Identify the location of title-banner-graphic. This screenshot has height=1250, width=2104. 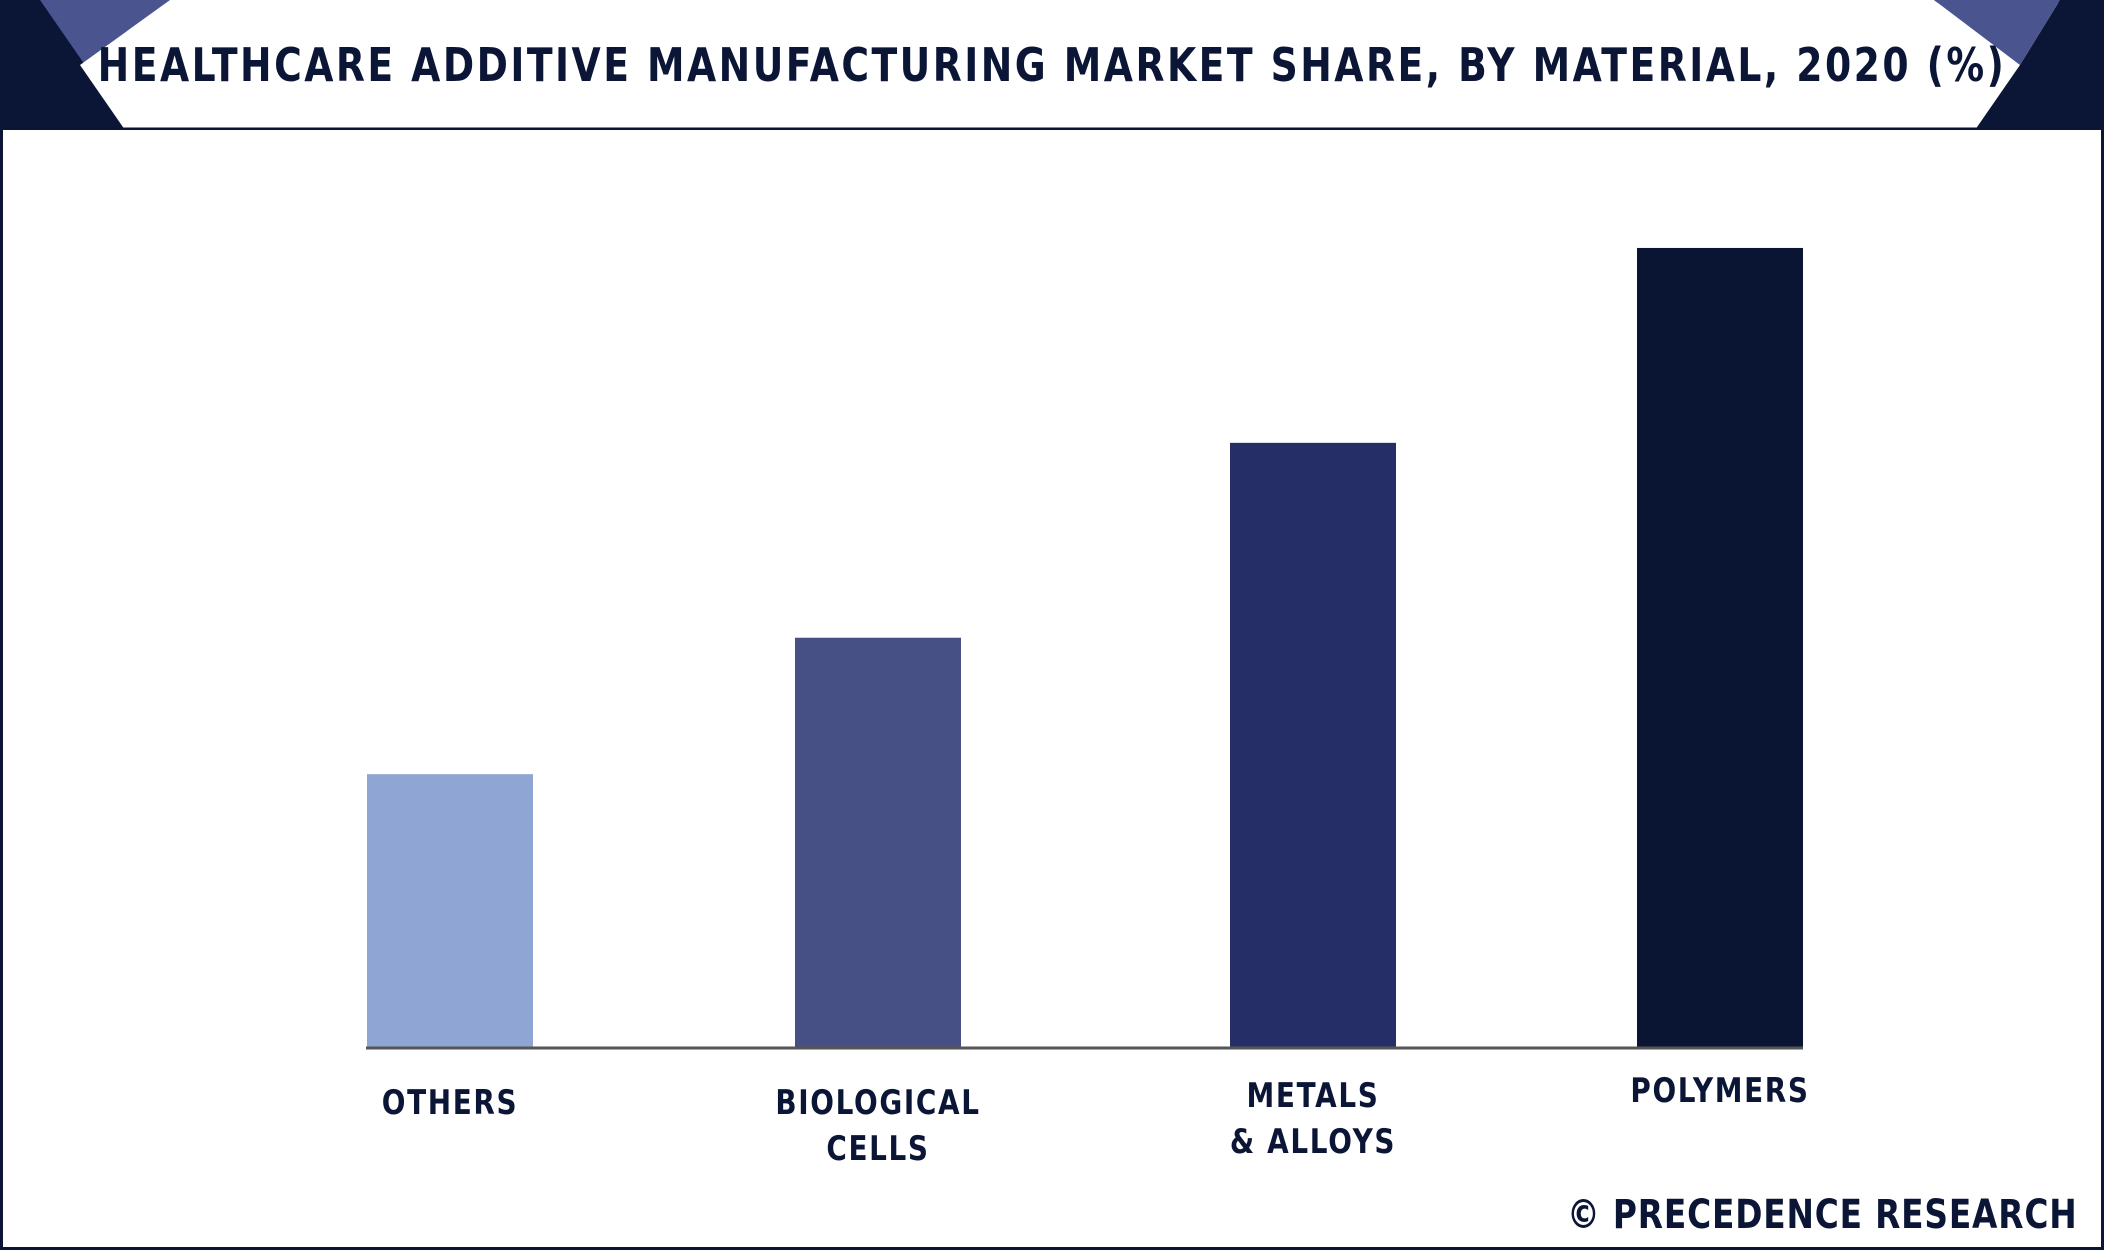
(1052, 65).